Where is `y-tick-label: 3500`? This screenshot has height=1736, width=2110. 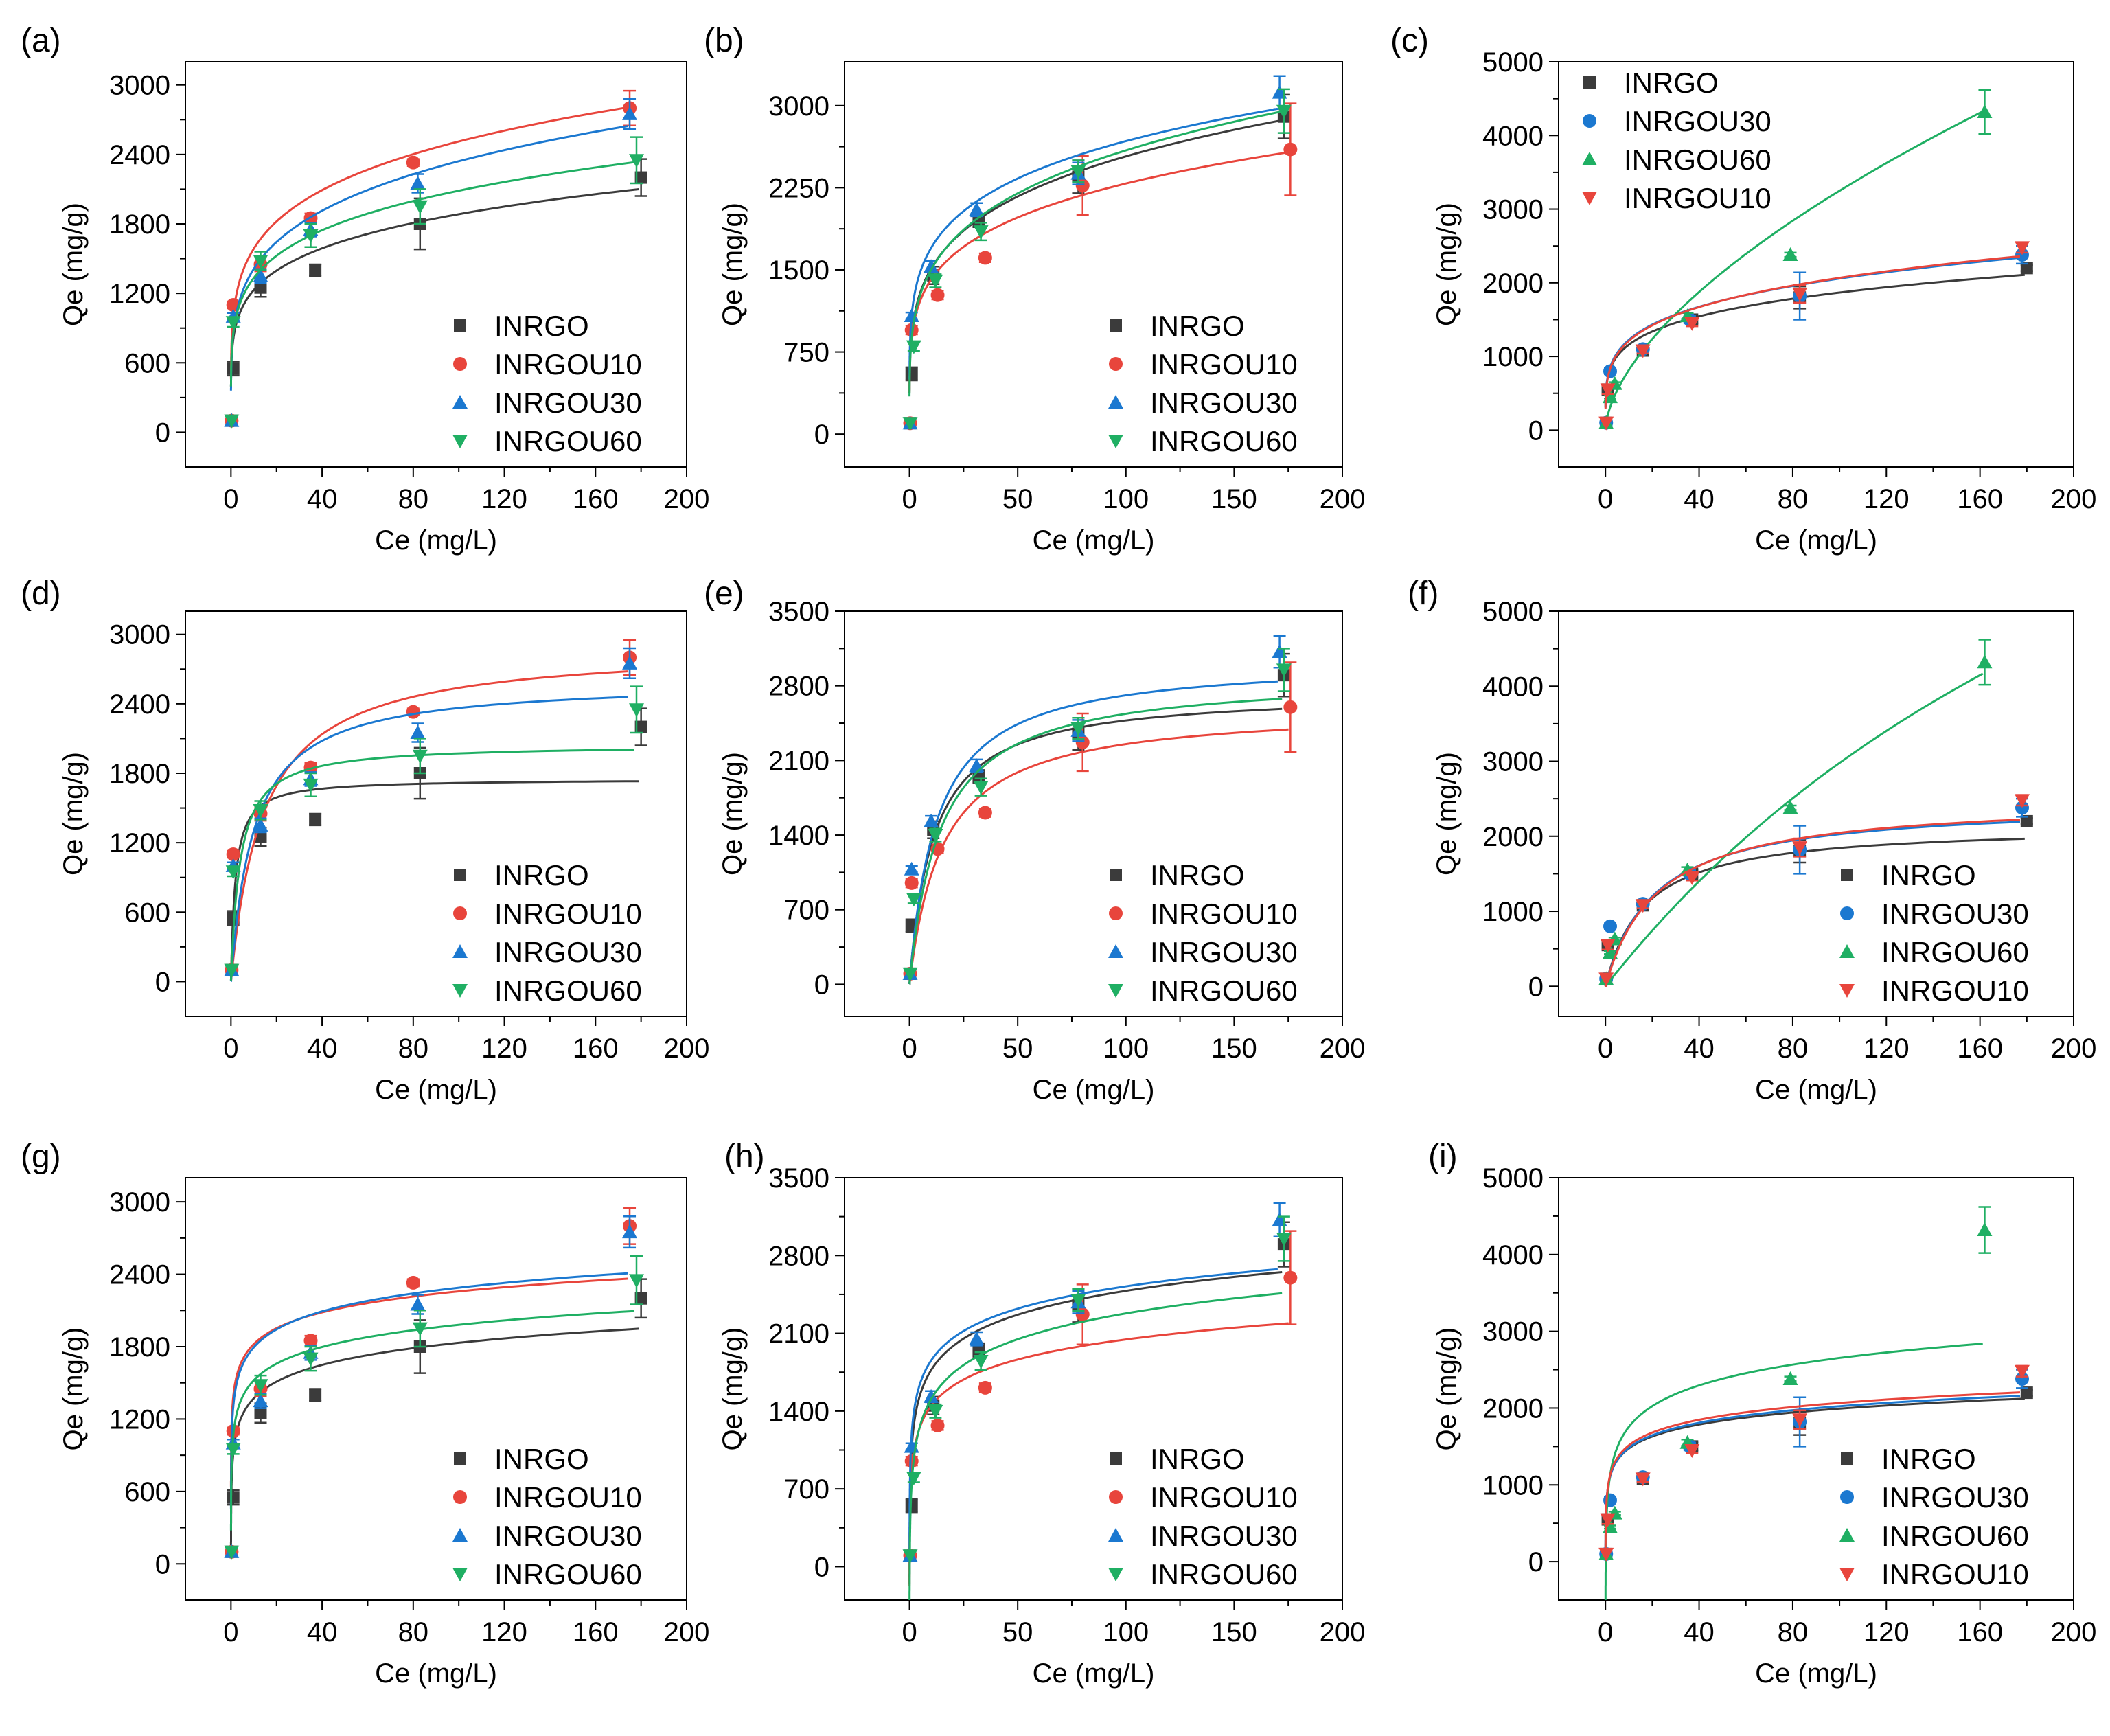 y-tick-label: 3500 is located at coordinates (798, 1178).